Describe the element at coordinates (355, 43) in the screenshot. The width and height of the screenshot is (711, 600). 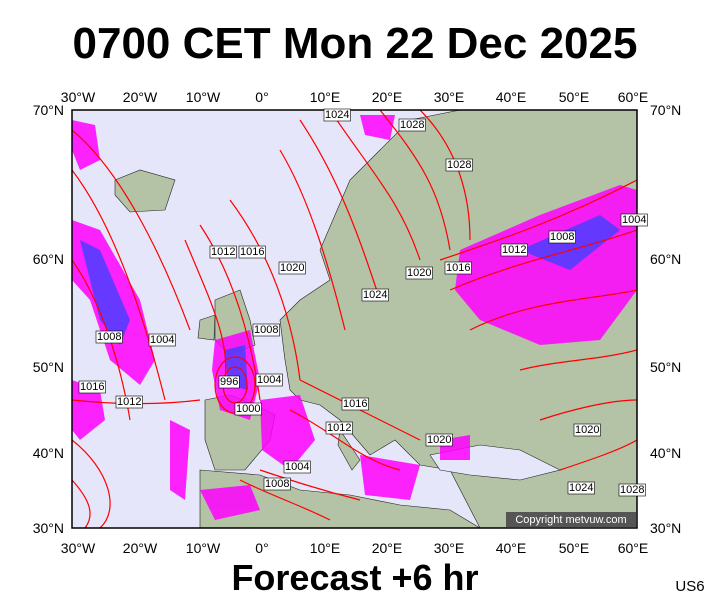
I see `title: 0700 CET Mon 22 Dec 2025` at that location.